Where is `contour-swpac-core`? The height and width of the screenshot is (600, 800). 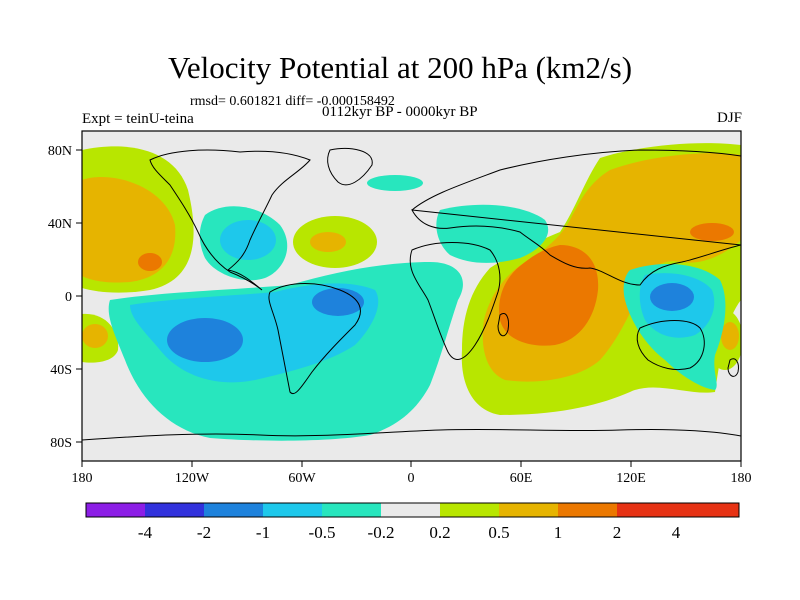
contour-swpac-core is located at coordinates (95, 336).